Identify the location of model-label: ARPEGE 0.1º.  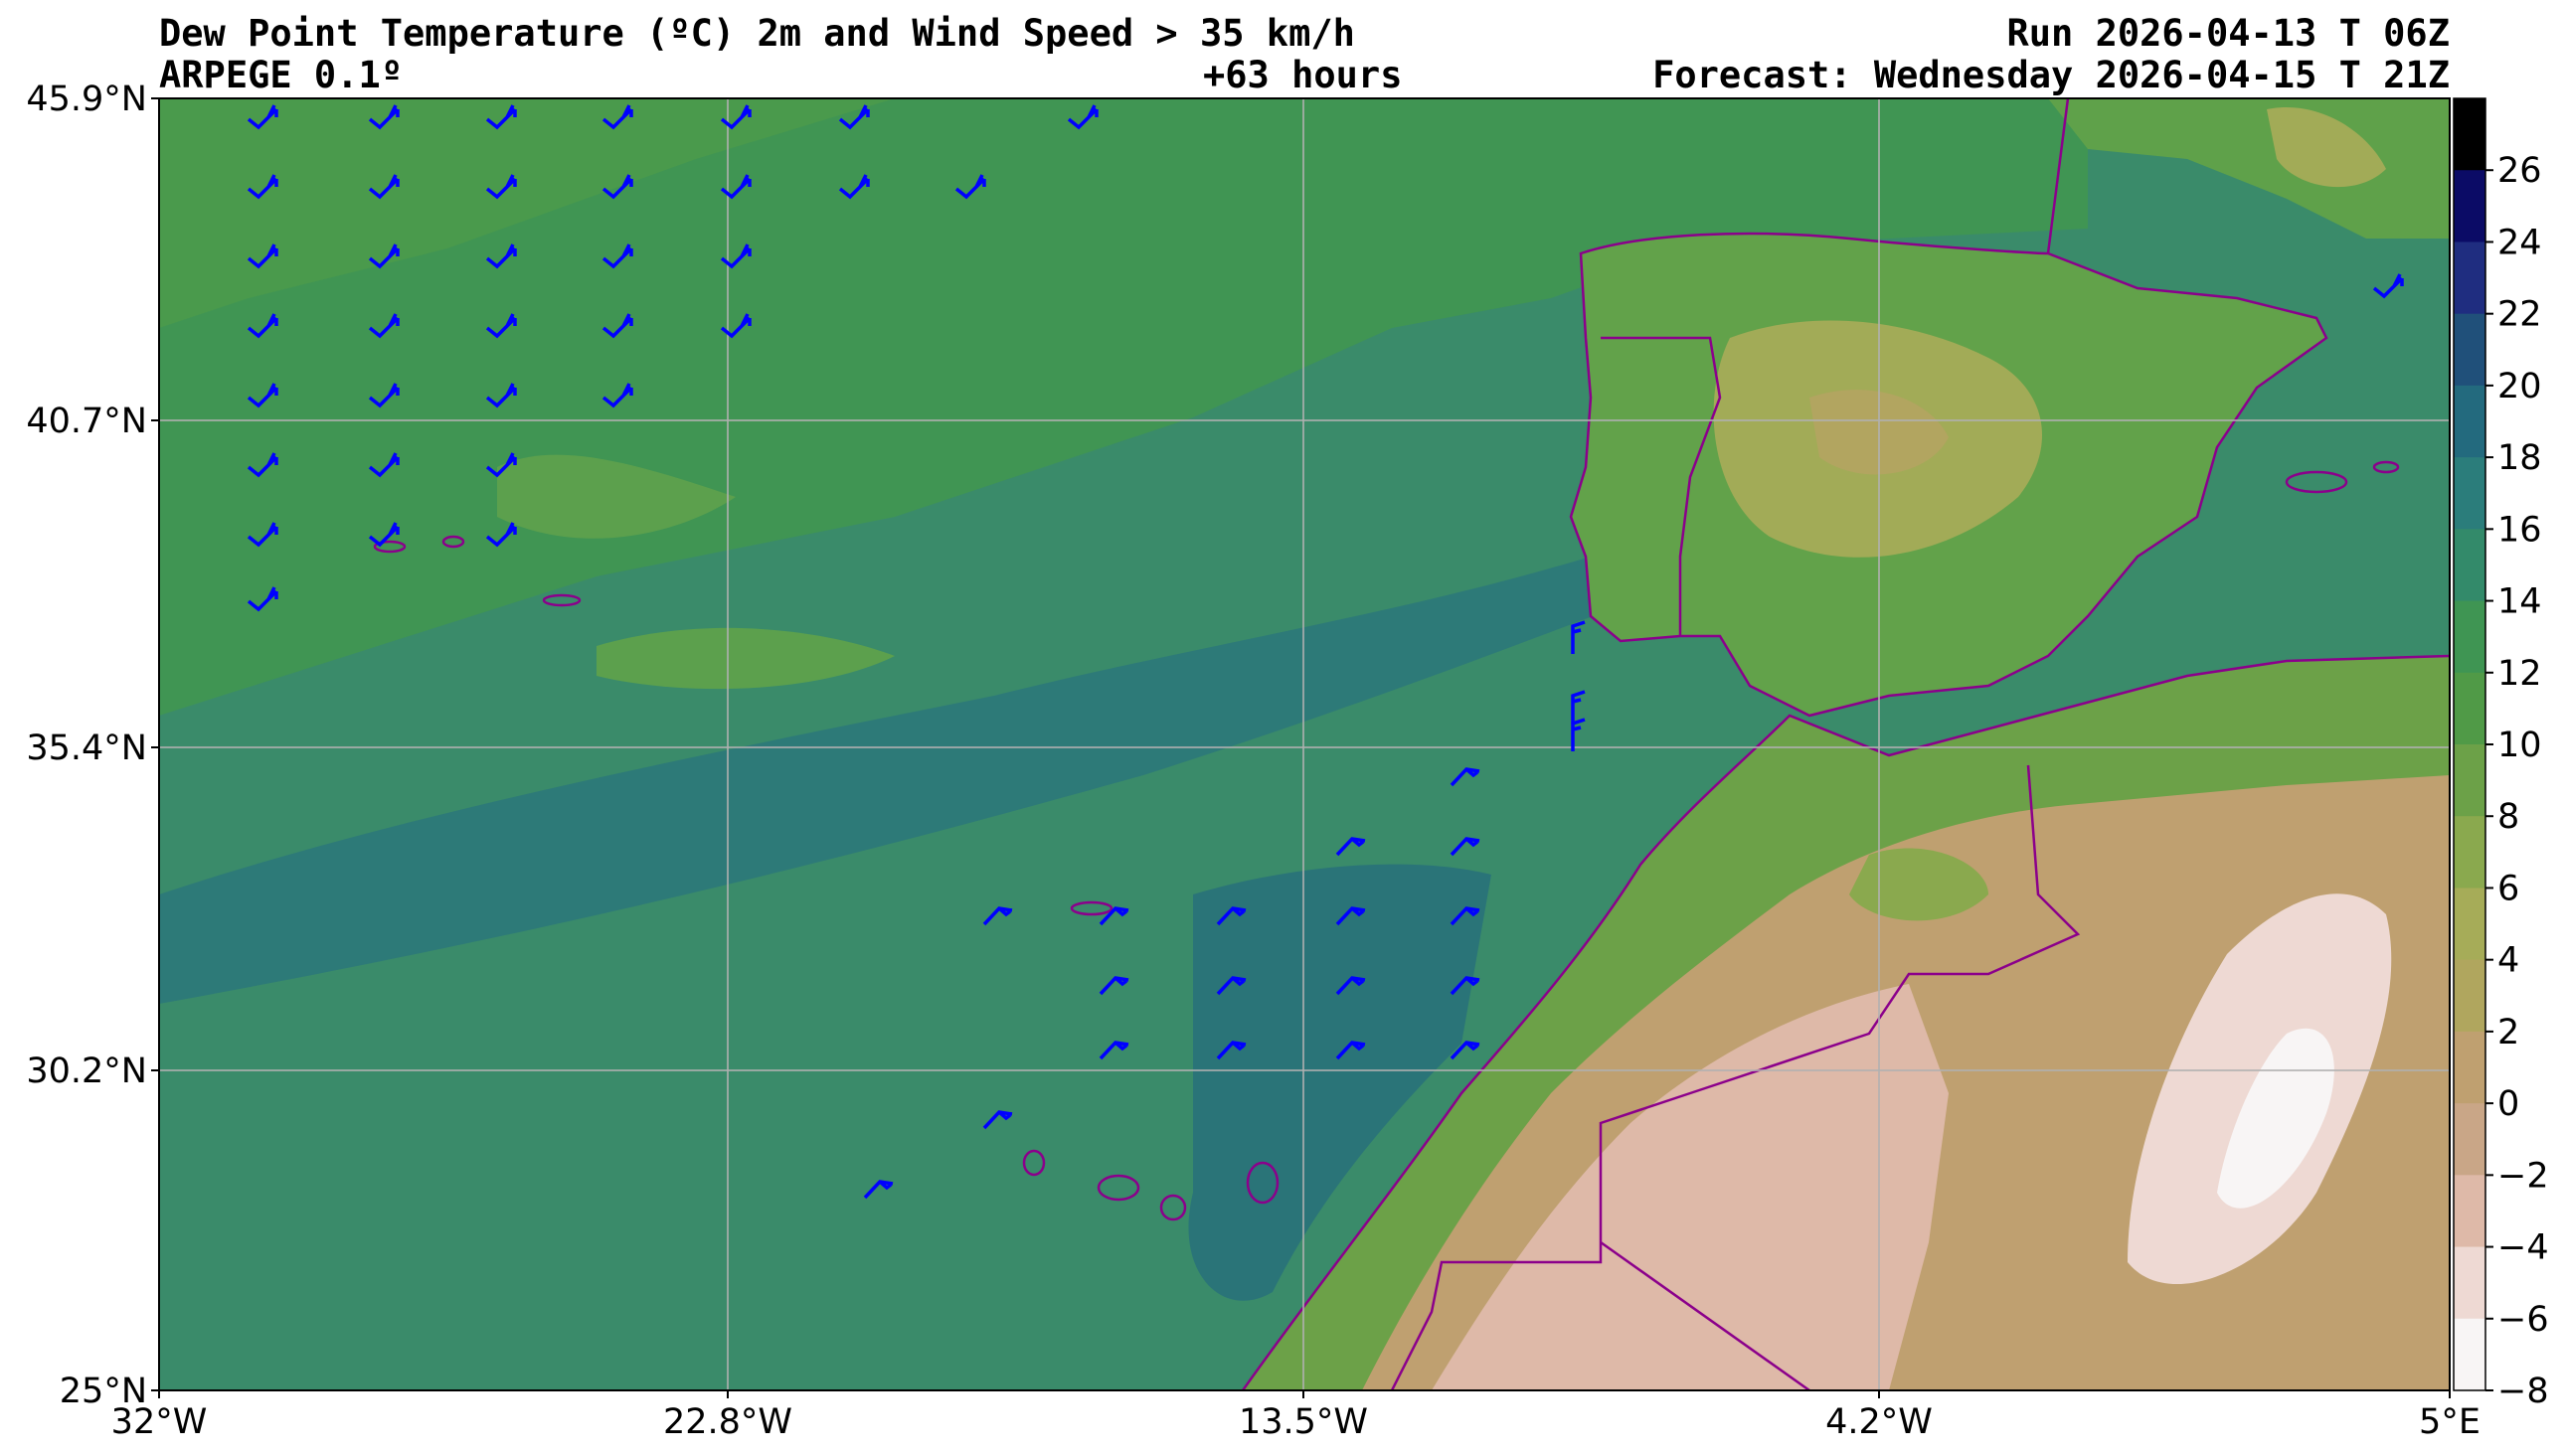
(281, 75).